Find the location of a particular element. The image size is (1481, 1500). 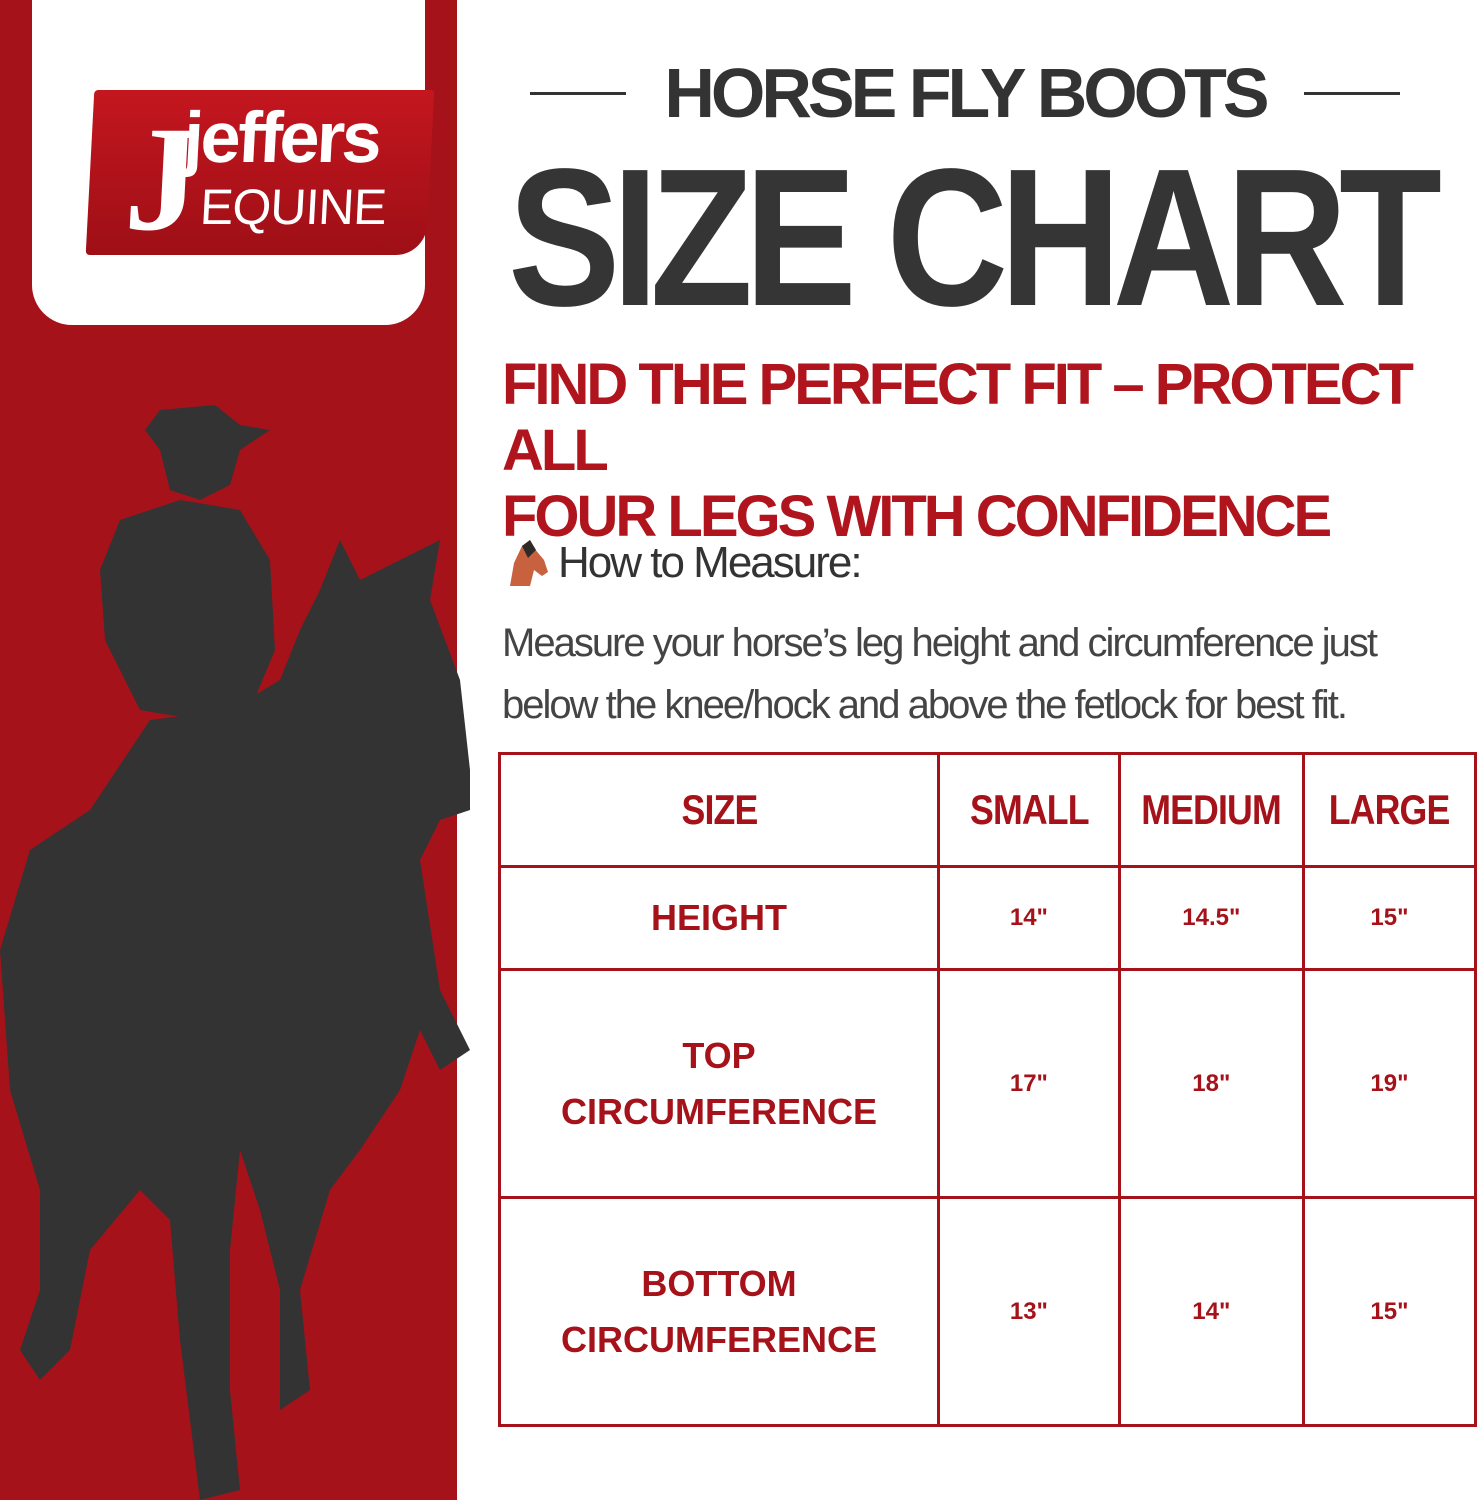

header-medium: MEDIUM is located at coordinates (1211, 810).